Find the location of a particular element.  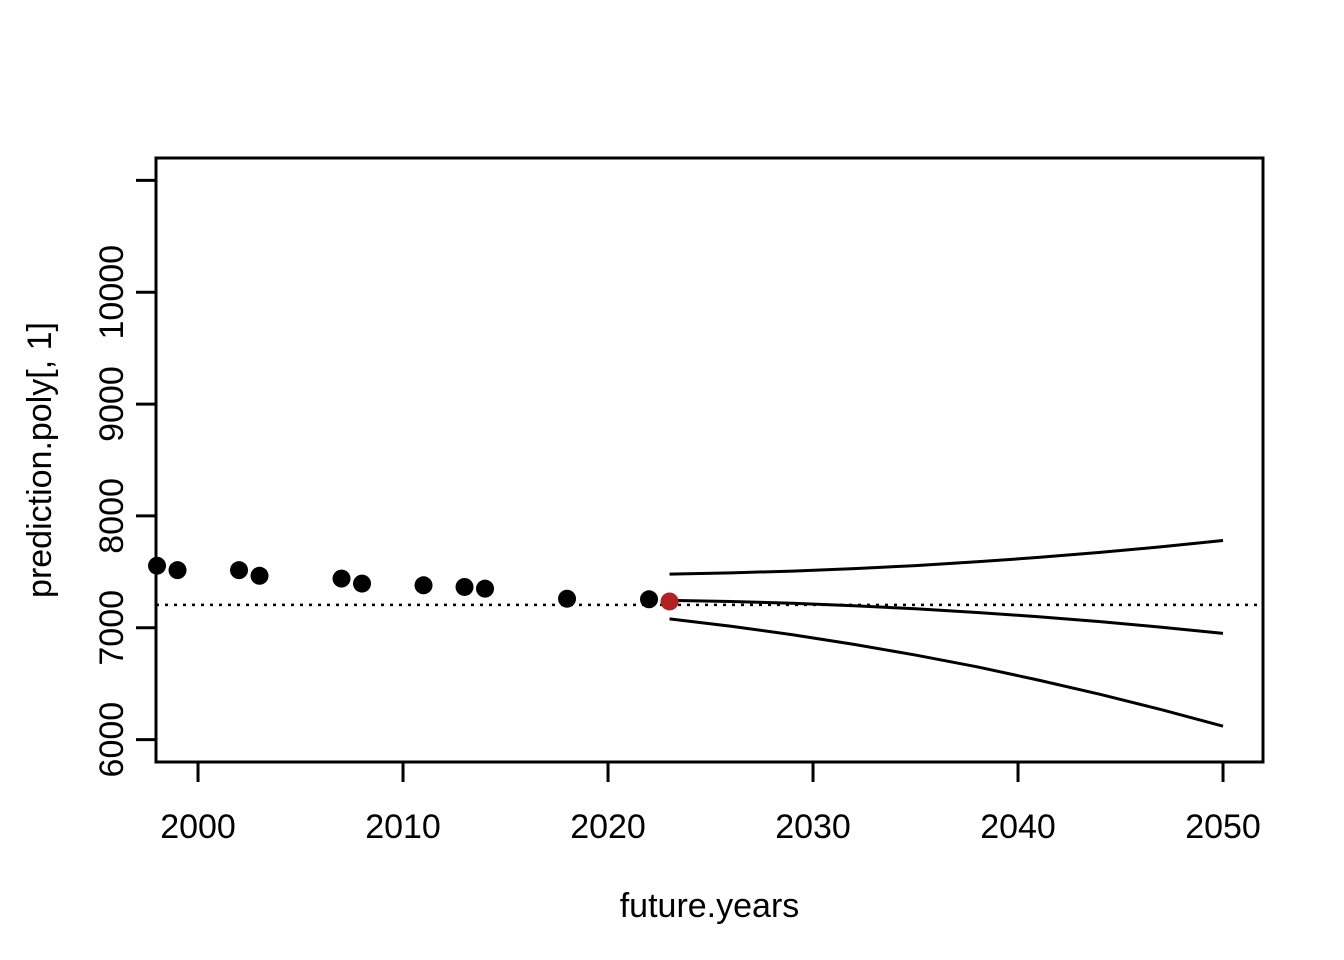

y-axis-tick-label: 9000 is located at coordinates (112, 404).